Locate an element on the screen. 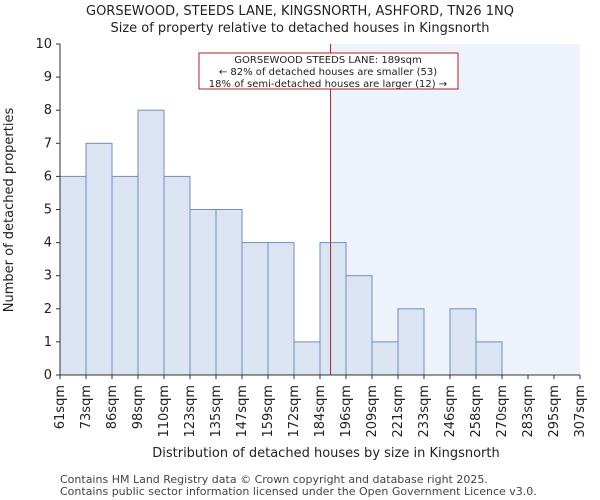  bar-258sqm is located at coordinates (489, 358).